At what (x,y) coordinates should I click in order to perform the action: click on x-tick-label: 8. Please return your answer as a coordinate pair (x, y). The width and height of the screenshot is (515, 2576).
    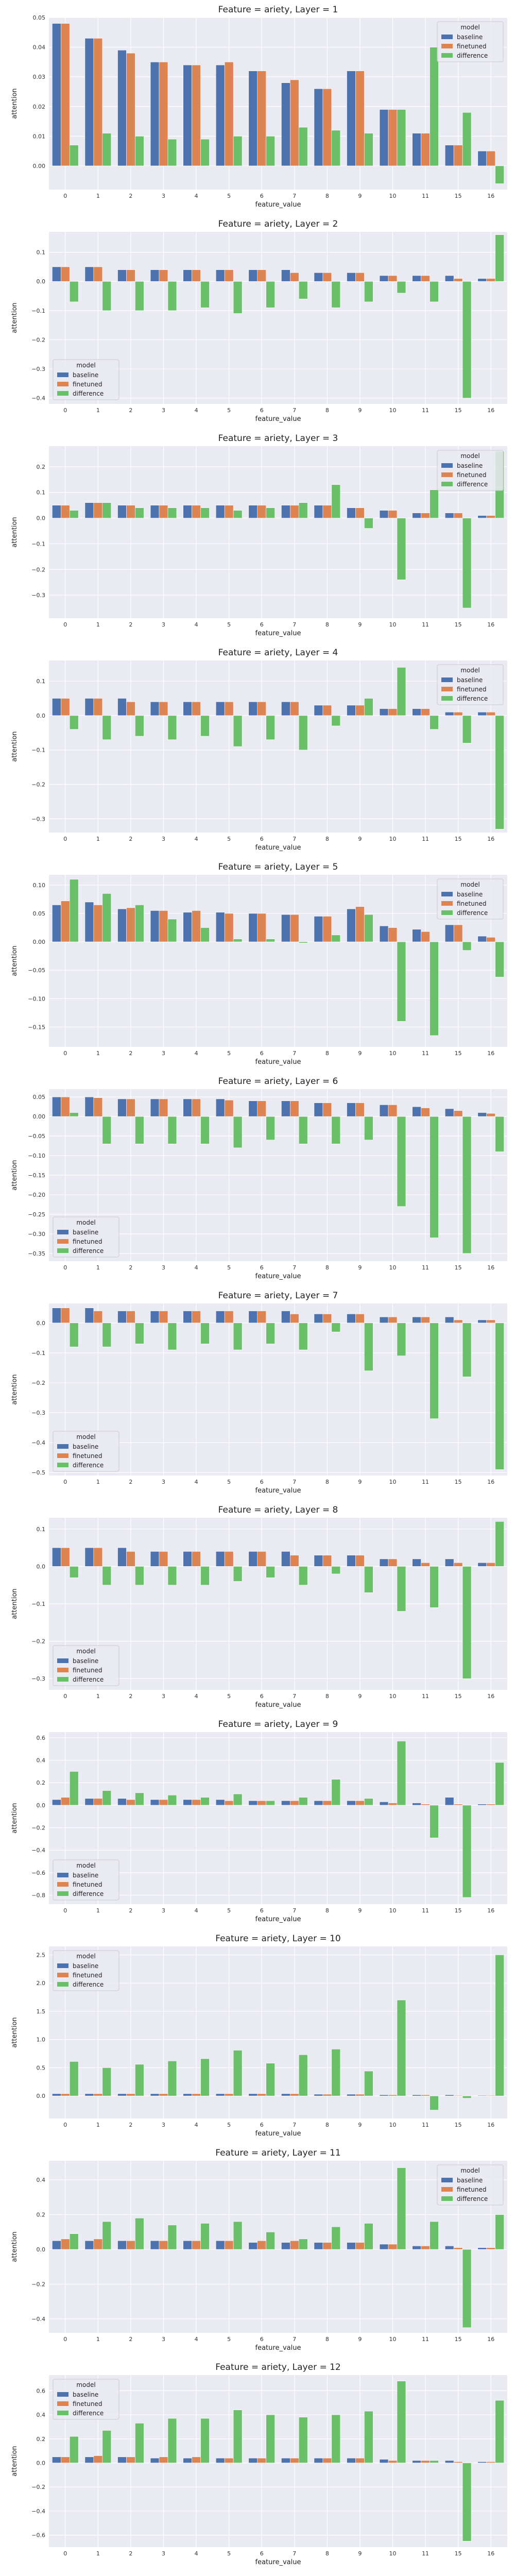
    Looking at the image, I should click on (327, 1267).